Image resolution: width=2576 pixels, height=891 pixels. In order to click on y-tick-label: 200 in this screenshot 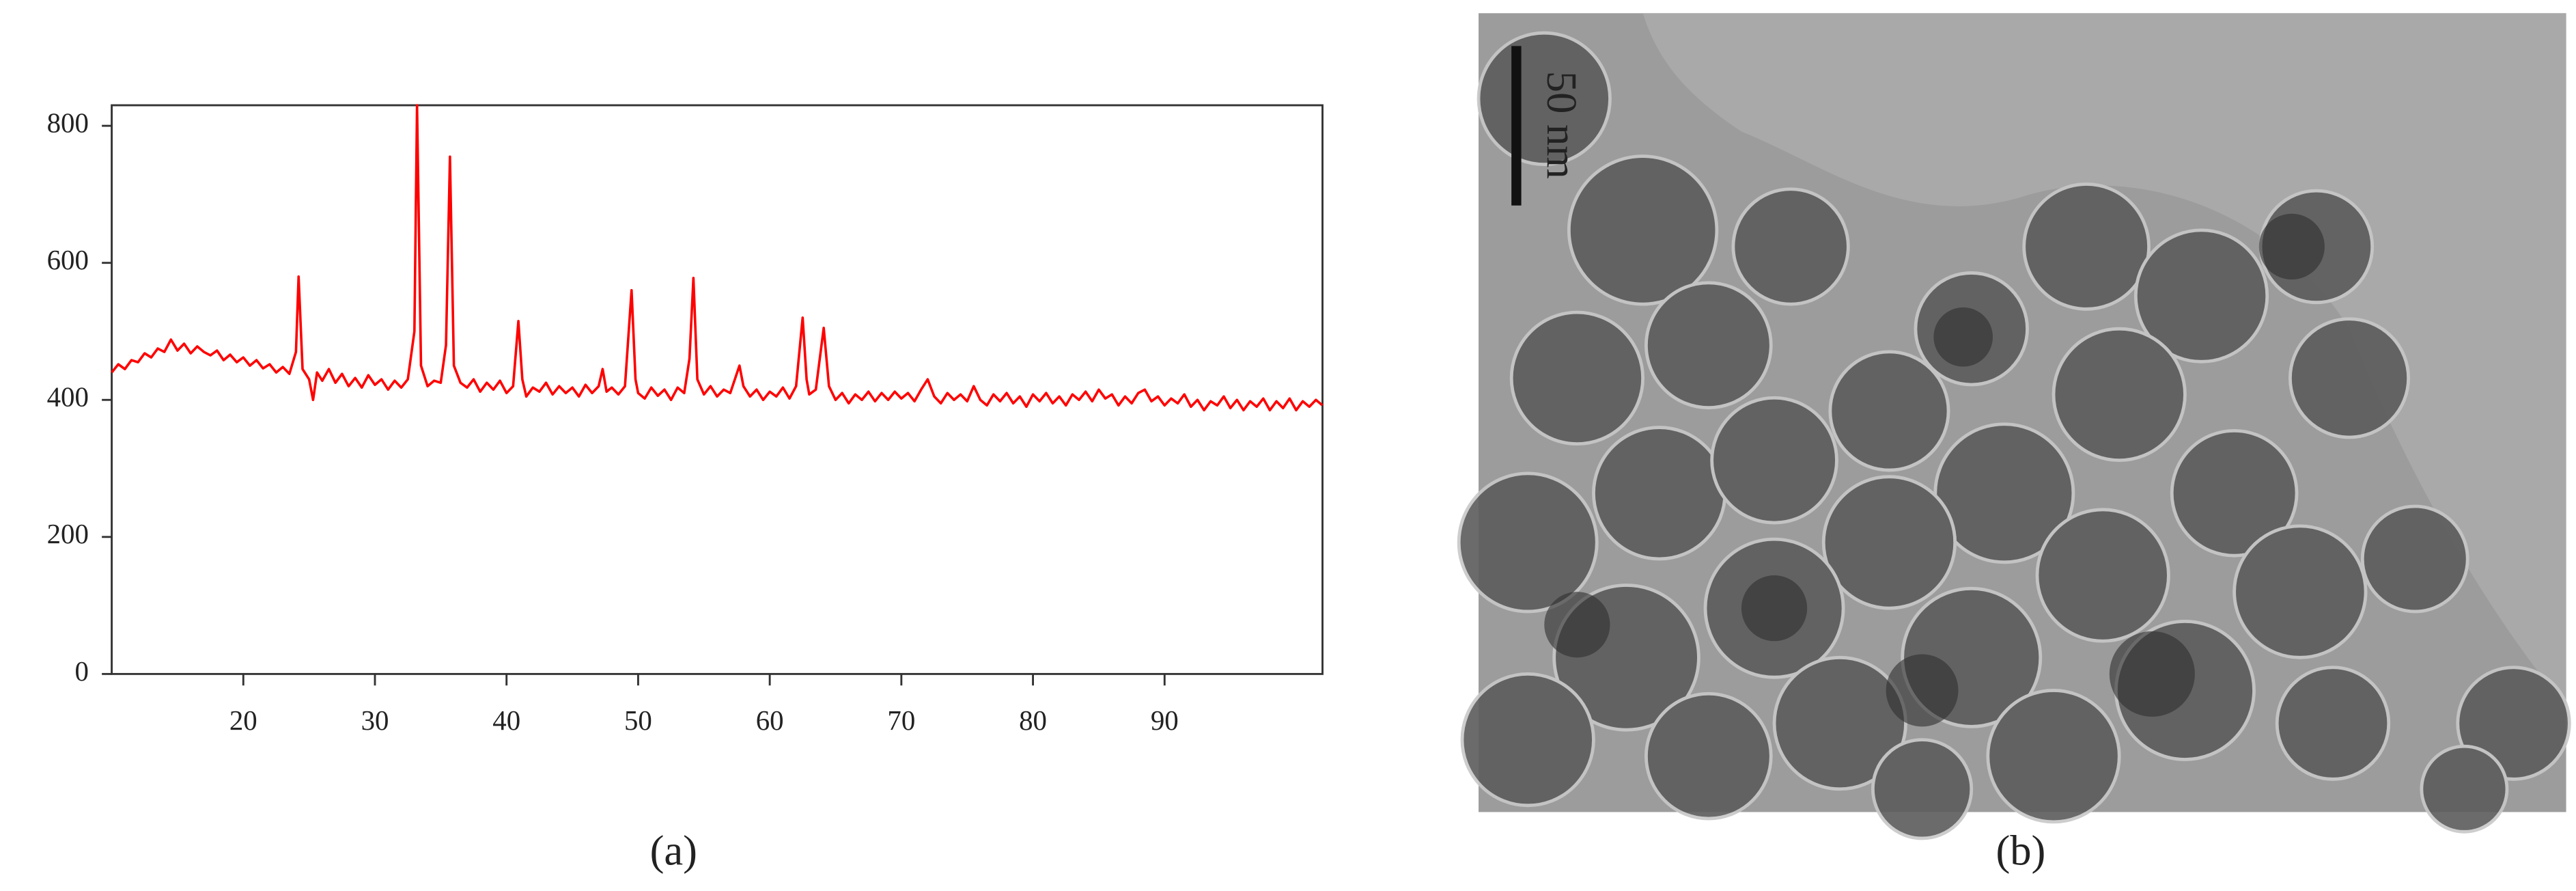, I will do `click(68, 534)`.